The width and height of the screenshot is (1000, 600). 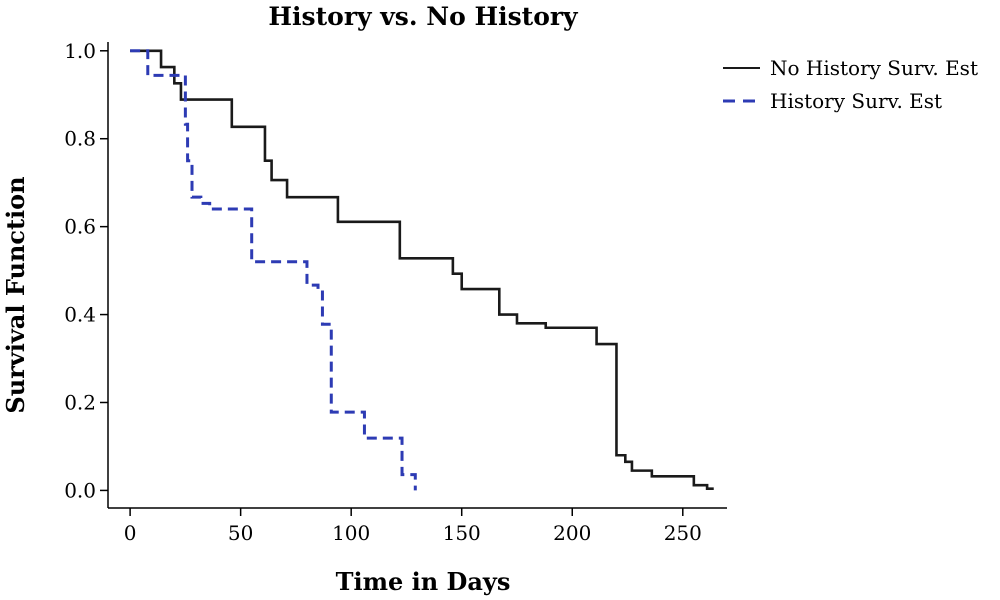 What do you see at coordinates (240, 533) in the screenshot?
I see `x-tick-label: 50` at bounding box center [240, 533].